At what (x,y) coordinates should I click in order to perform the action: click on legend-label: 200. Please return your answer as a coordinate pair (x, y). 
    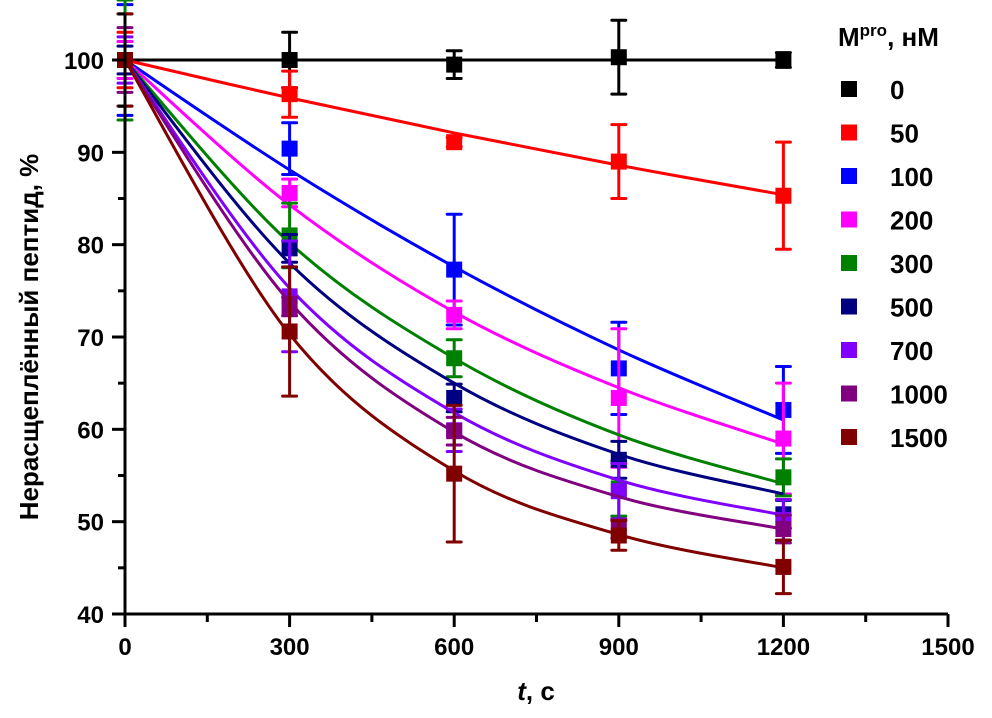
    Looking at the image, I should click on (911, 221).